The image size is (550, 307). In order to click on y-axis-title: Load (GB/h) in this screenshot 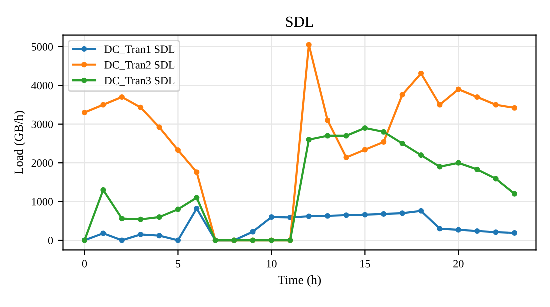, I will do `click(20, 143)`.